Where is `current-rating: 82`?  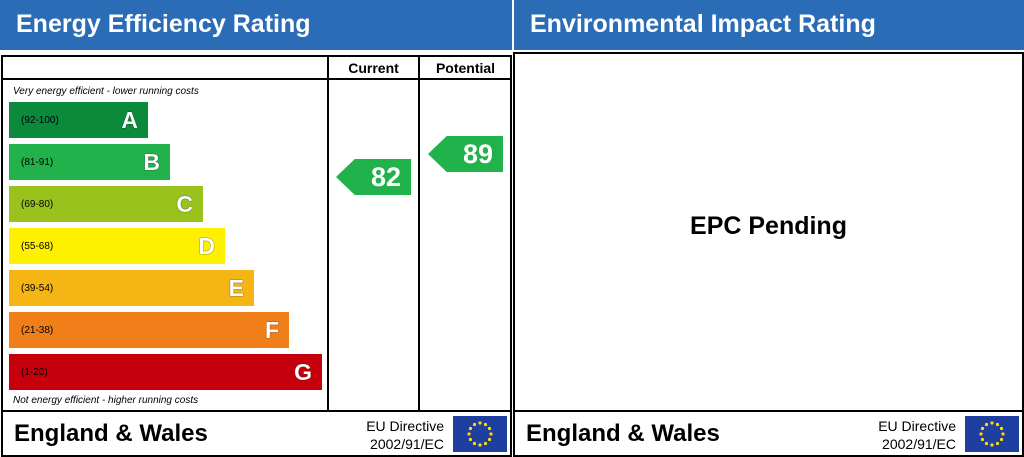
current-rating: 82 is located at coordinates (373, 177).